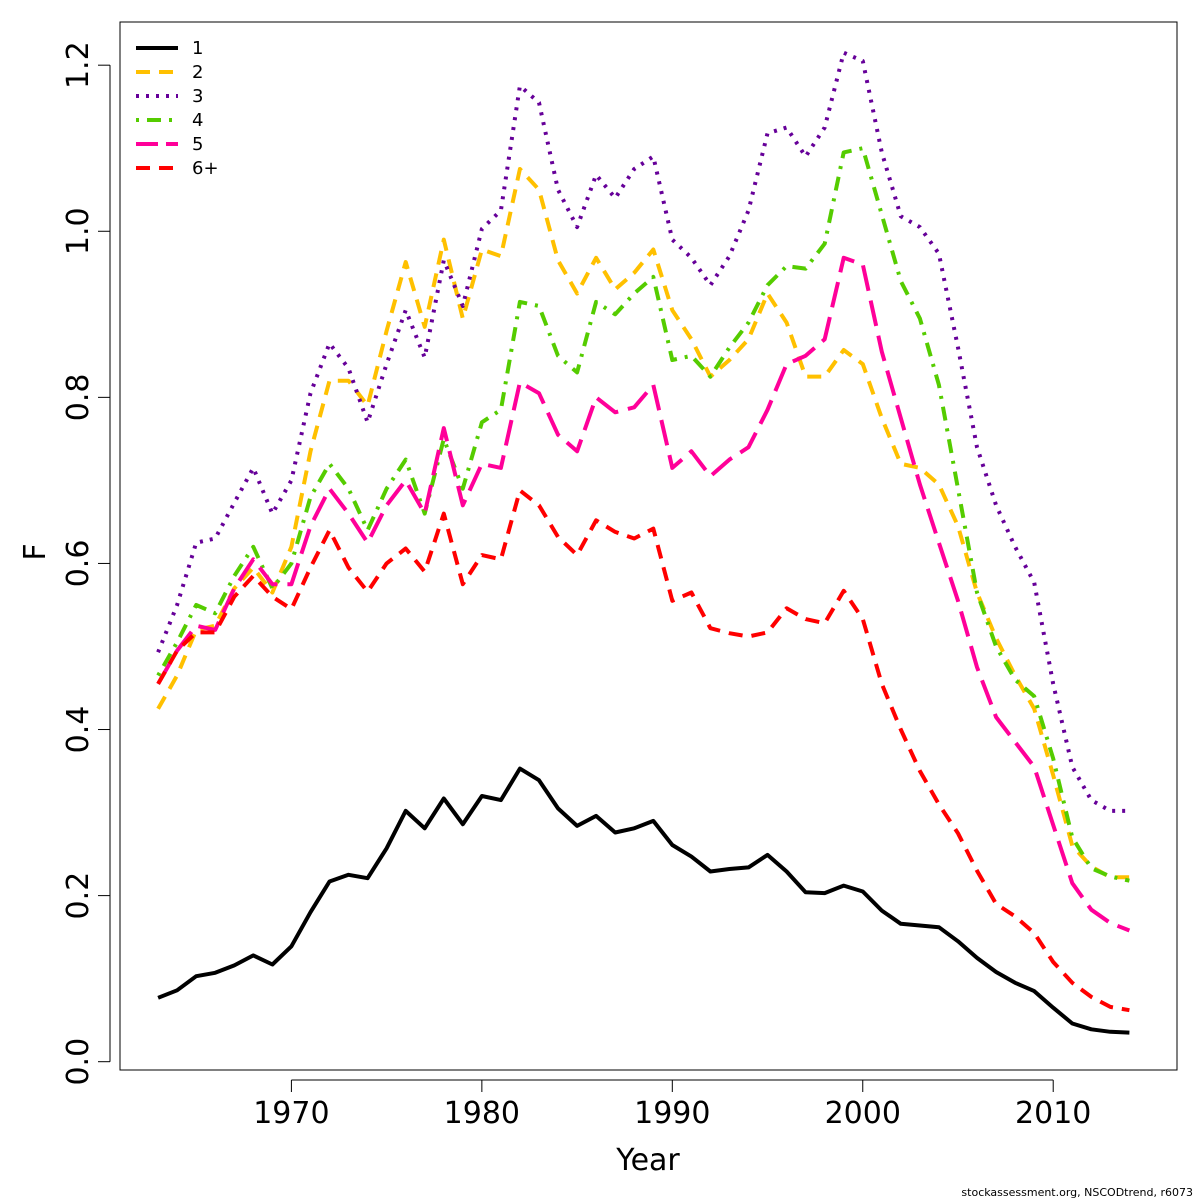 This screenshot has width=1200, height=1200. Describe the element at coordinates (1053, 1113) in the screenshot. I see `x-tick-label: 2010` at that location.